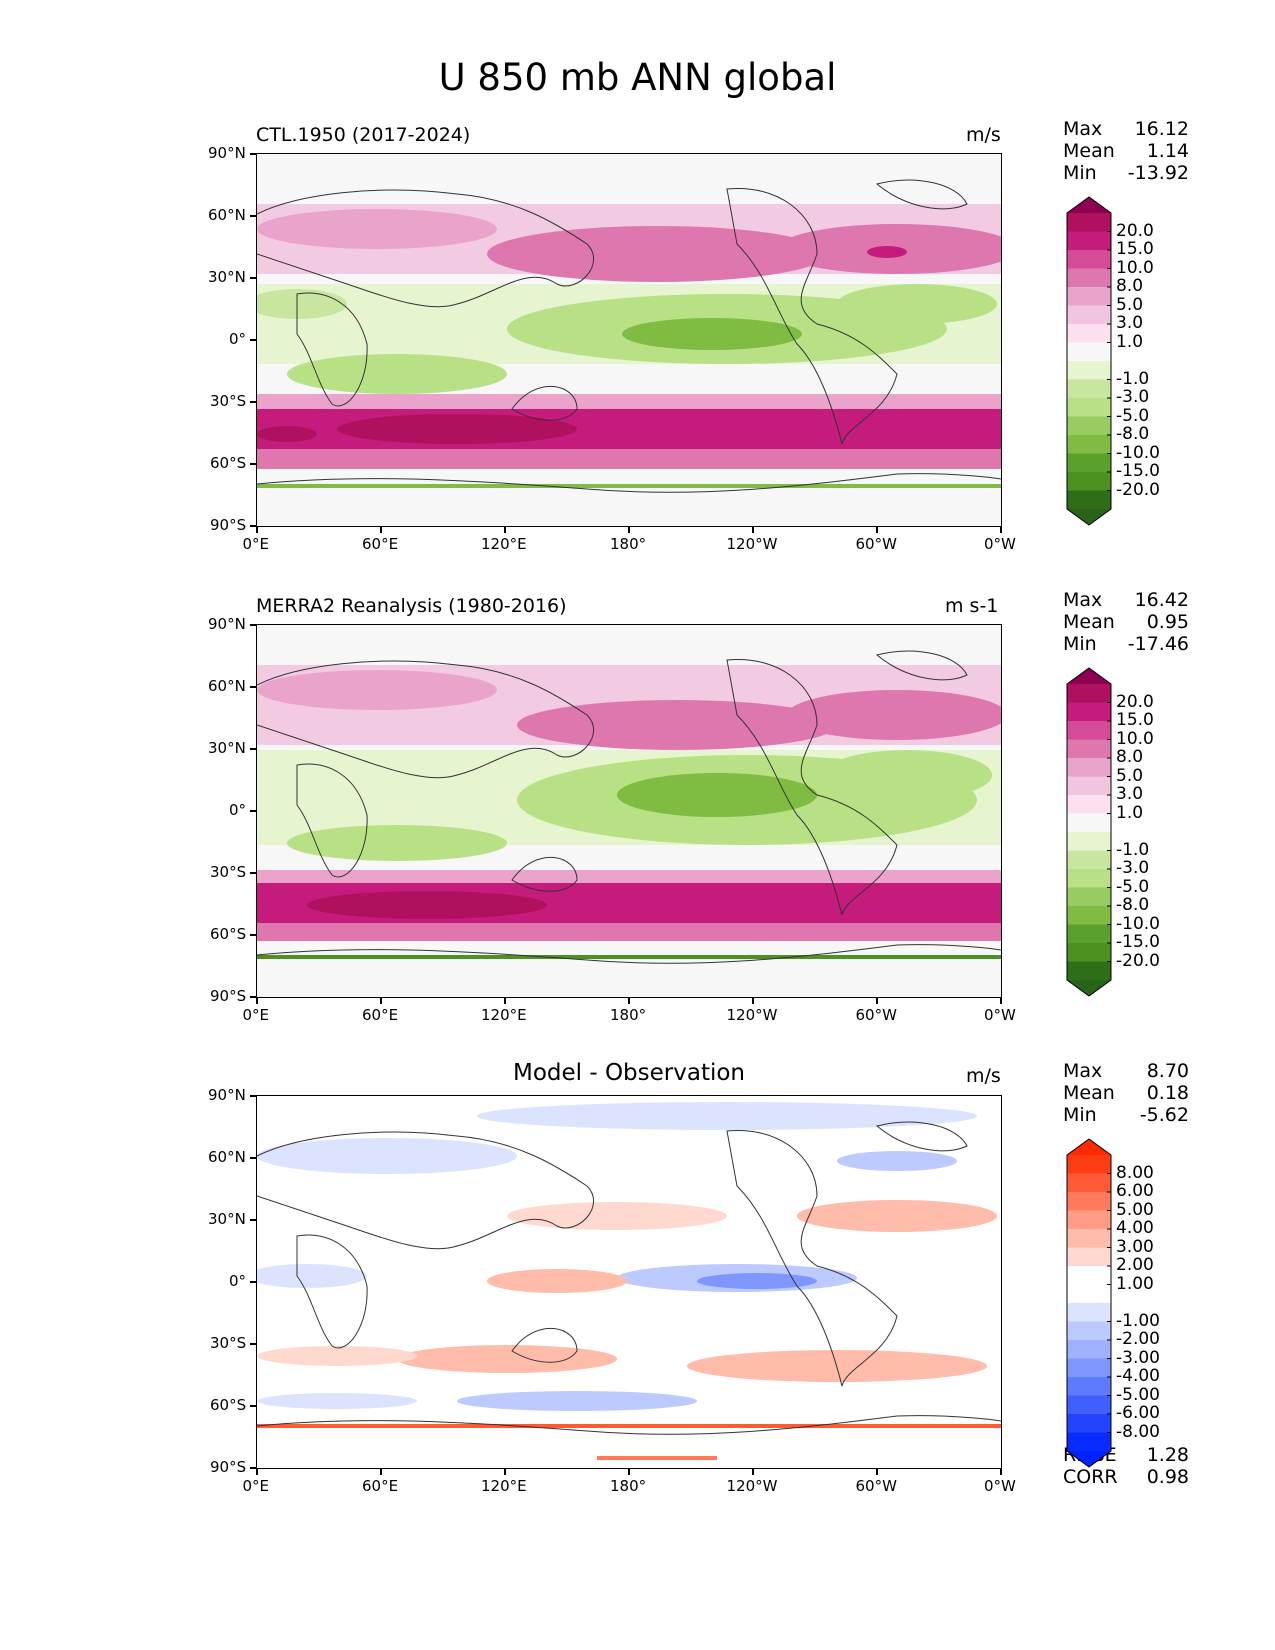 The width and height of the screenshot is (1275, 1650). What do you see at coordinates (1135, 1246) in the screenshot?
I see `colorbar-label: 3.00` at bounding box center [1135, 1246].